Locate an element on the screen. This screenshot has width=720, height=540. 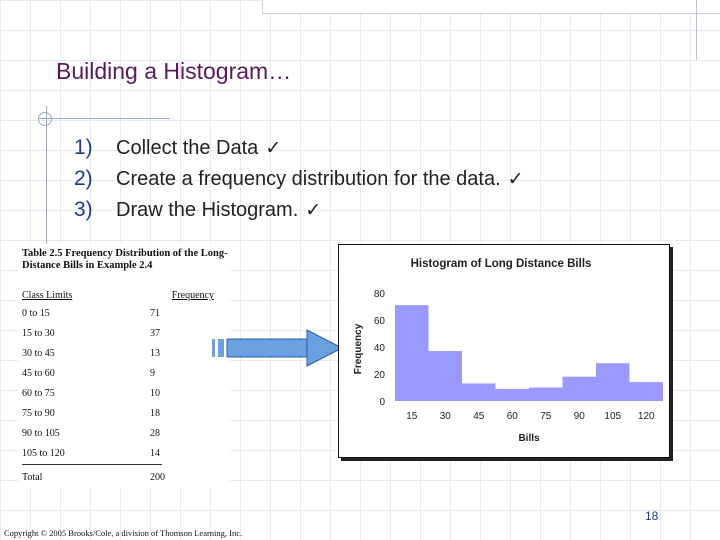
table-cell-frequency: 10 is located at coordinates (155, 393).